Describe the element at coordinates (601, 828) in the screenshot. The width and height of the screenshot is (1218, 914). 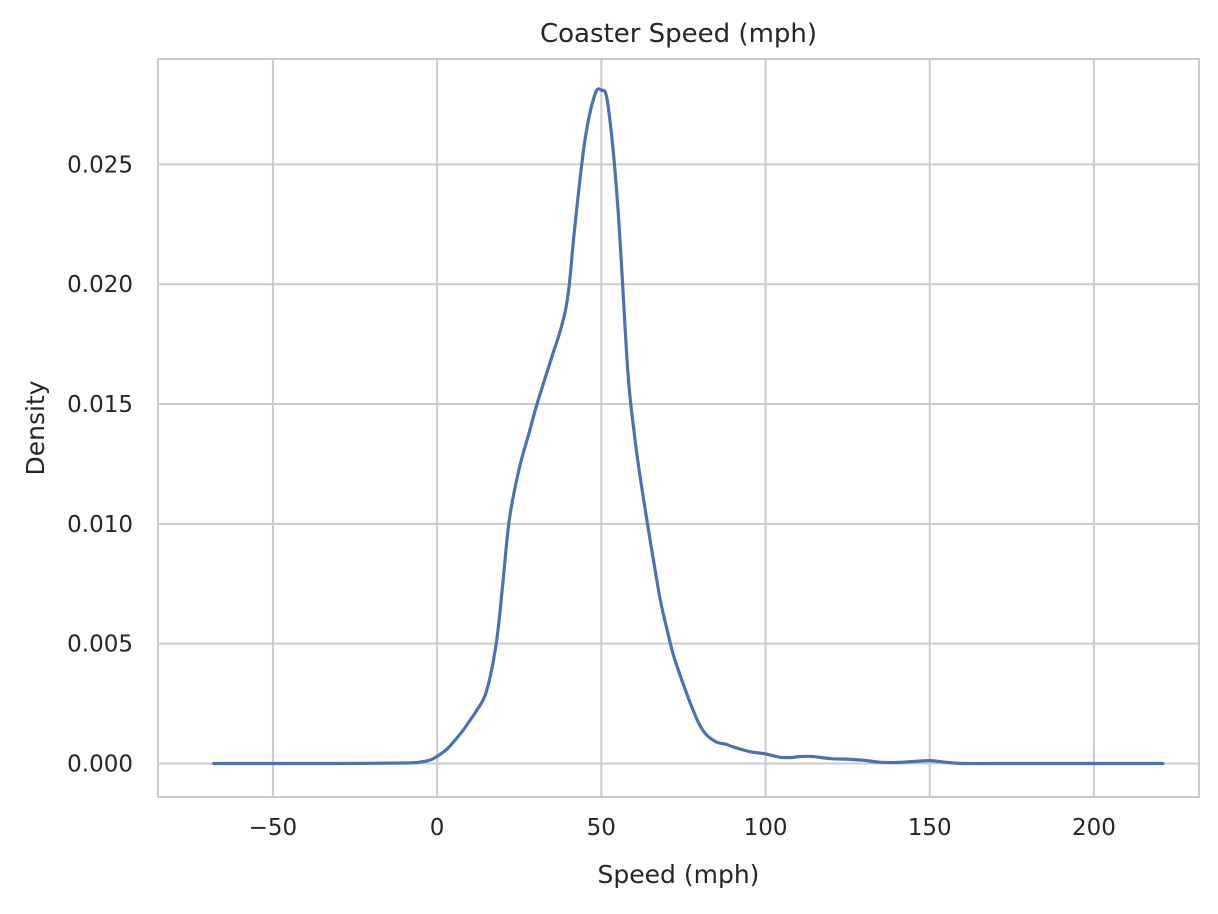
I see `x-tick-label: 50` at that location.